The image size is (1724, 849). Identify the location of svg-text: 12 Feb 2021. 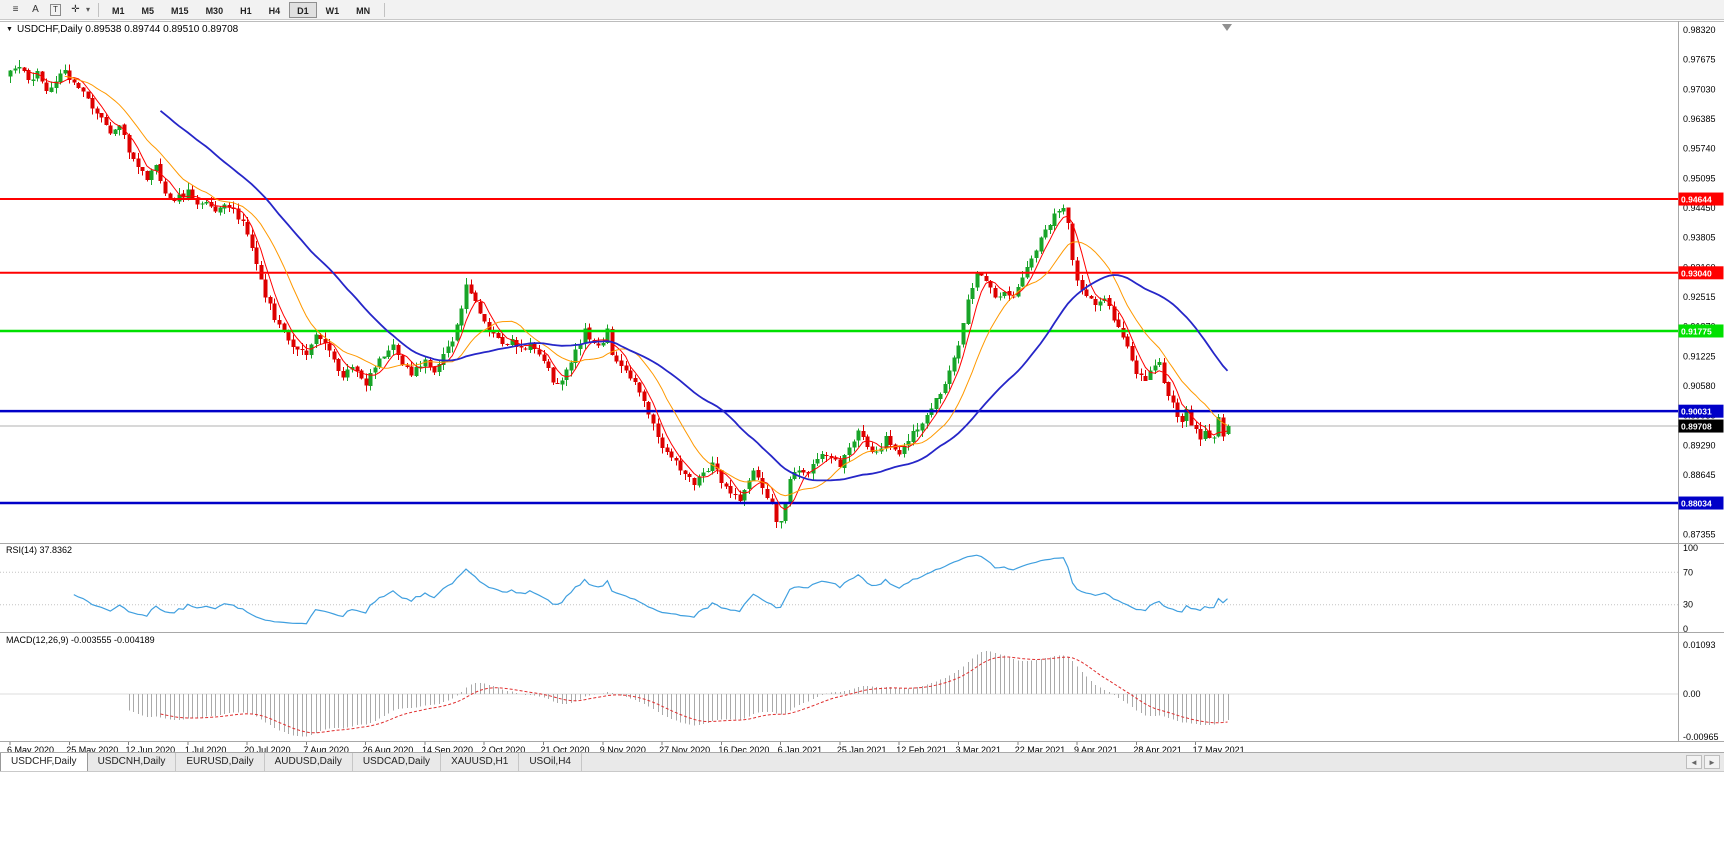
(921, 748).